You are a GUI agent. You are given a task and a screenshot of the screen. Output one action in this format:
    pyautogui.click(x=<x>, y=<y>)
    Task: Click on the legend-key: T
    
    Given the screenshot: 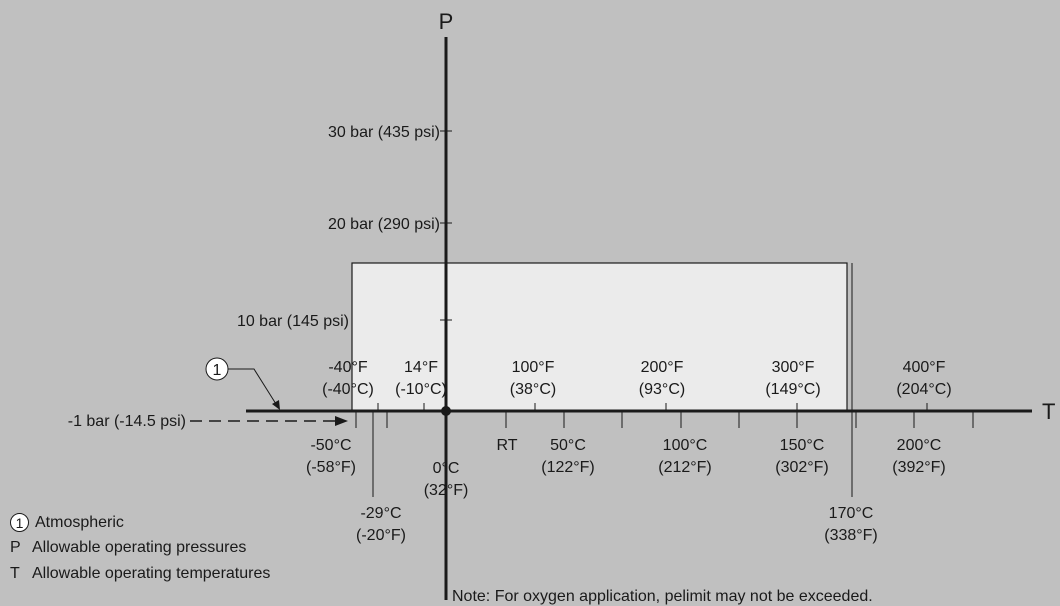 What is the action you would take?
    pyautogui.click(x=15, y=573)
    